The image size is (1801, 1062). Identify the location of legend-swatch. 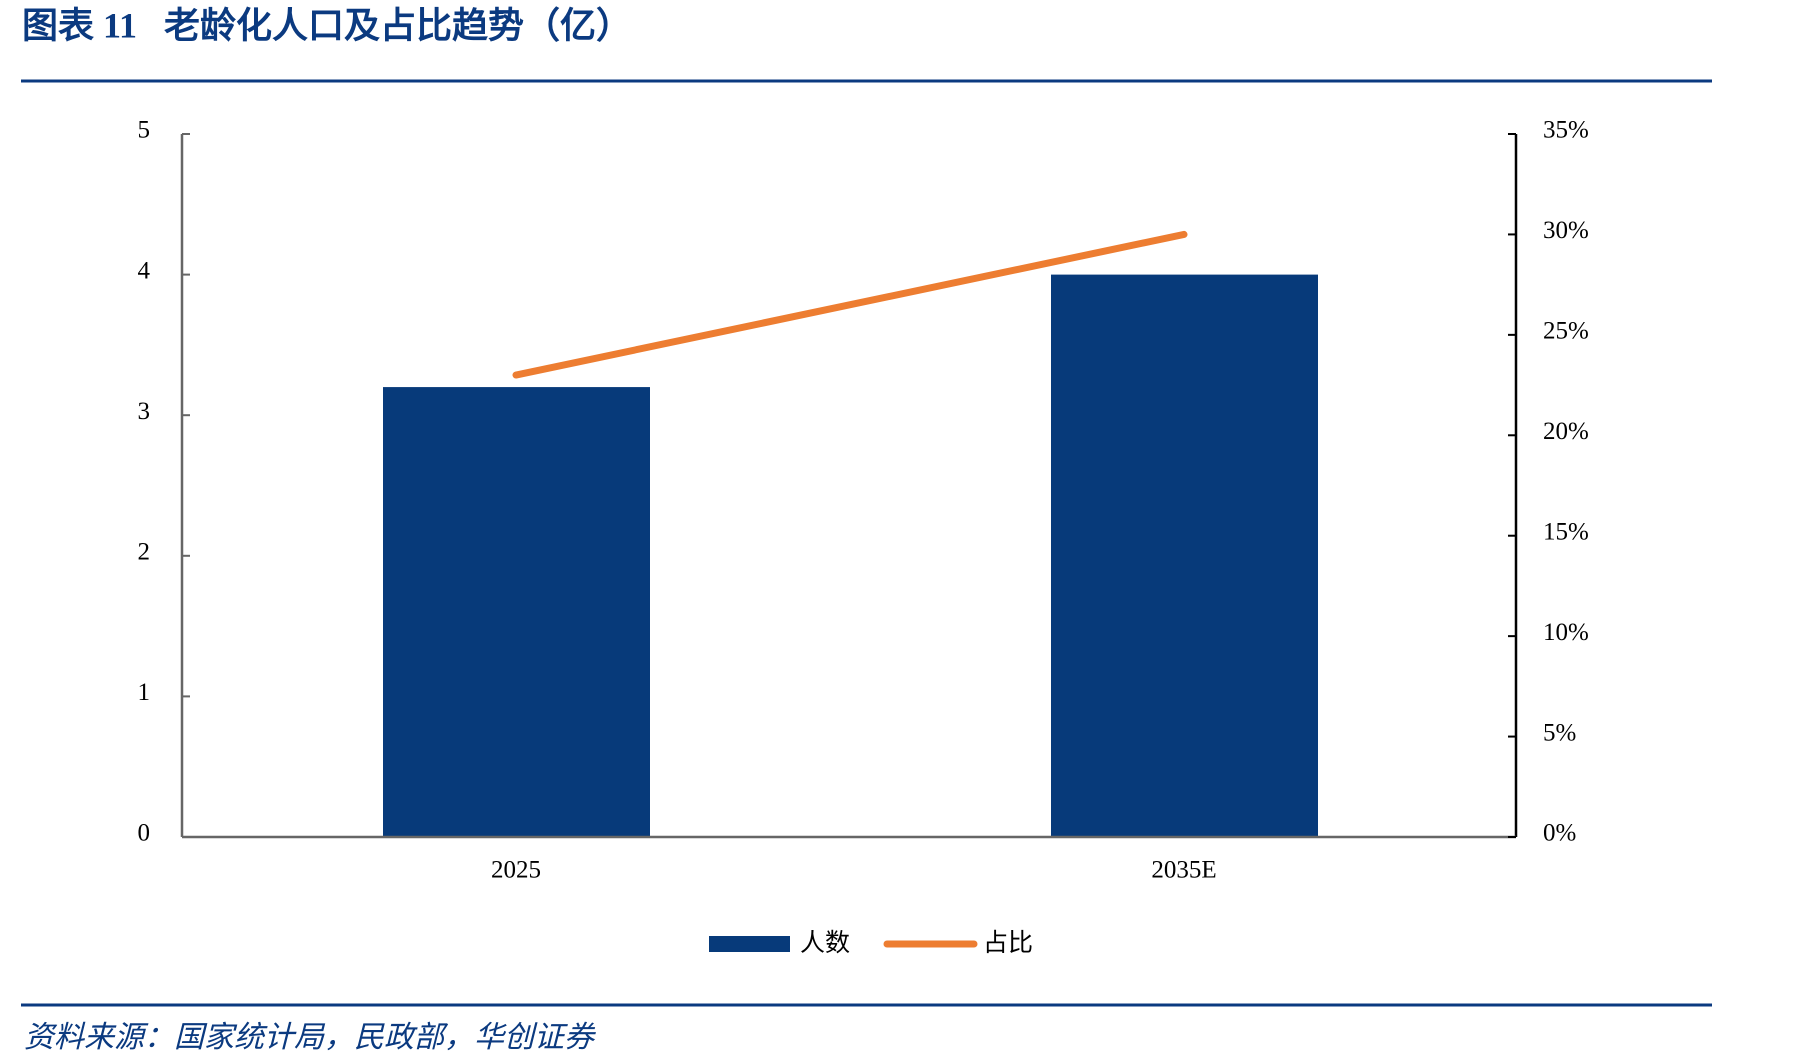
(749, 944).